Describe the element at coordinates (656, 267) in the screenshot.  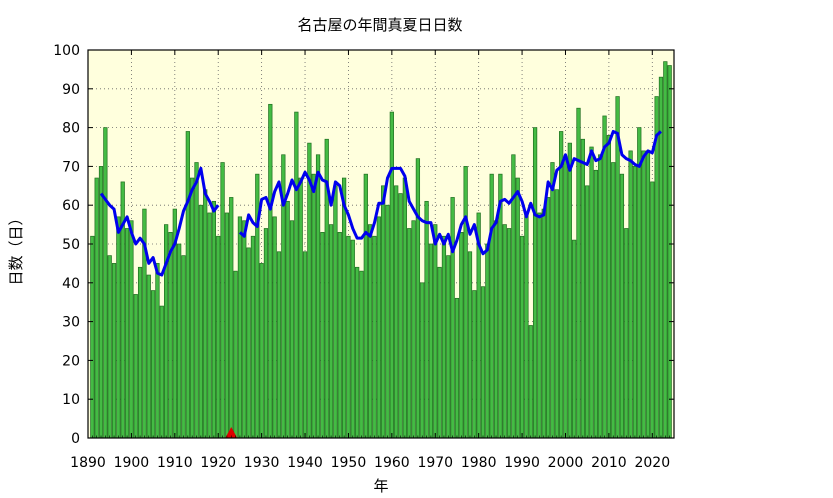
I see `bar-2021` at that location.